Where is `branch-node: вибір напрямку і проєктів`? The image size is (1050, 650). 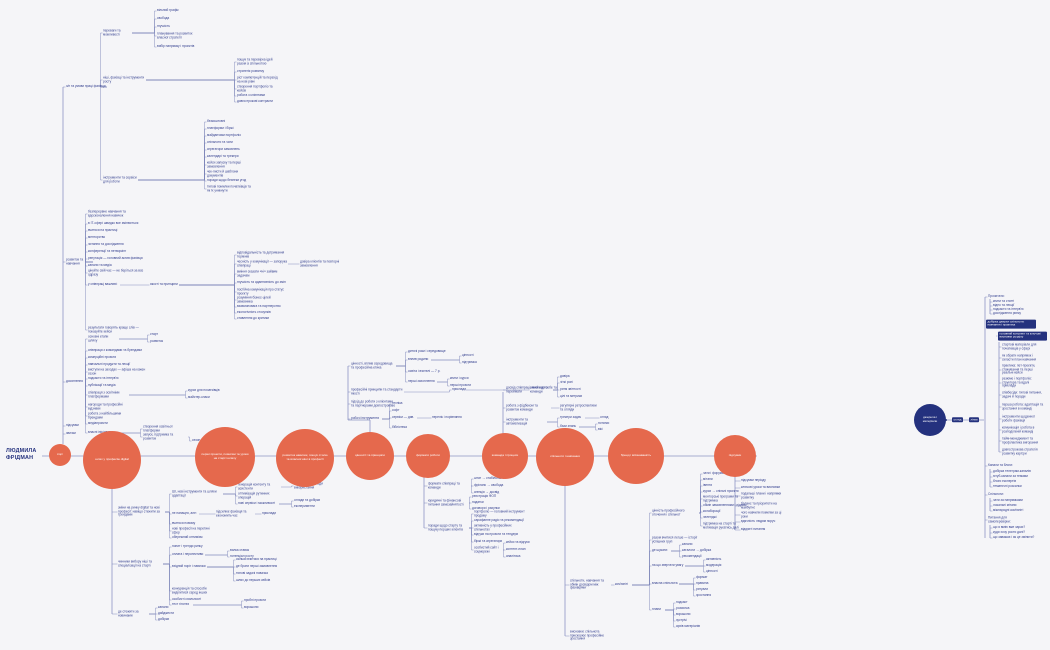 branch-node: вибір напрямку і проєктів is located at coordinates (176, 46).